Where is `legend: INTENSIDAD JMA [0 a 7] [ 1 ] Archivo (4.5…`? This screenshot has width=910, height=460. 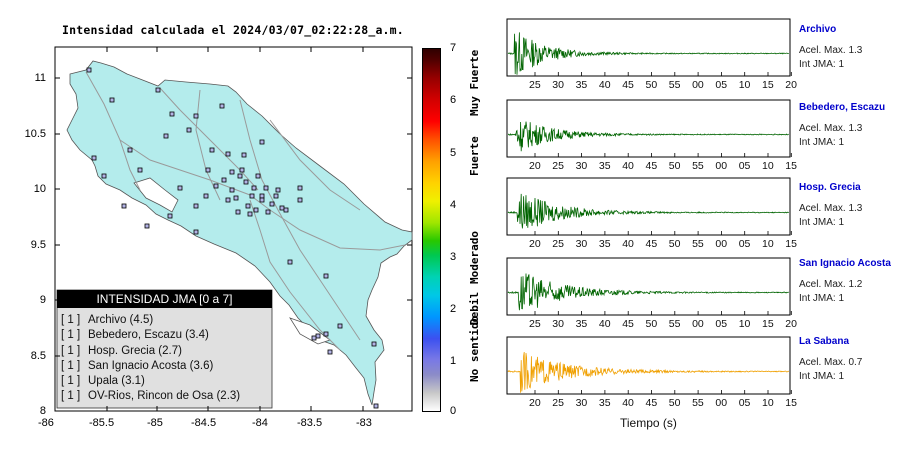
legend: INTENSIDAD JMA [0 a 7] [ 1 ] Archivo (4.5… is located at coordinates (164, 349).